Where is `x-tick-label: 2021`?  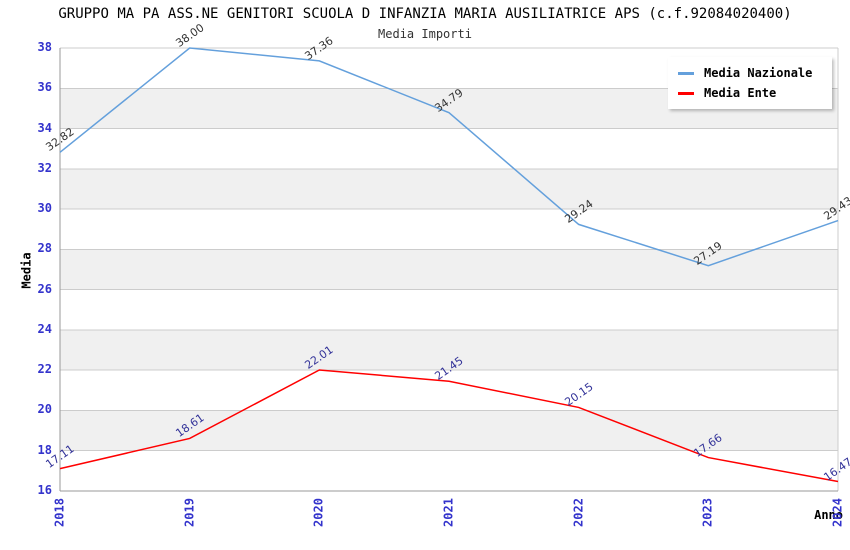
x-tick-label: 2021 is located at coordinates (448, 512).